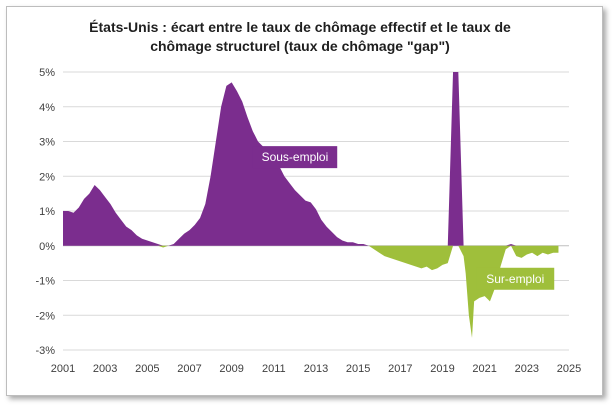 This screenshot has height=405, width=612. Describe the element at coordinates (45, 351) in the screenshot. I see `y-tick-label: -3%` at that location.